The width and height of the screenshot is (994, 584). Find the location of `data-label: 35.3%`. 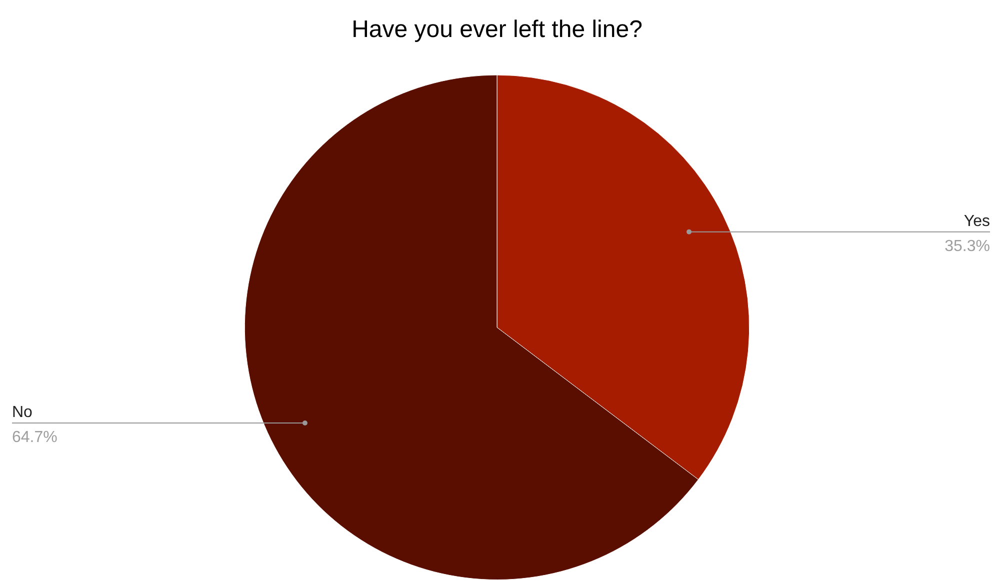

data-label: 35.3% is located at coordinates (967, 246).